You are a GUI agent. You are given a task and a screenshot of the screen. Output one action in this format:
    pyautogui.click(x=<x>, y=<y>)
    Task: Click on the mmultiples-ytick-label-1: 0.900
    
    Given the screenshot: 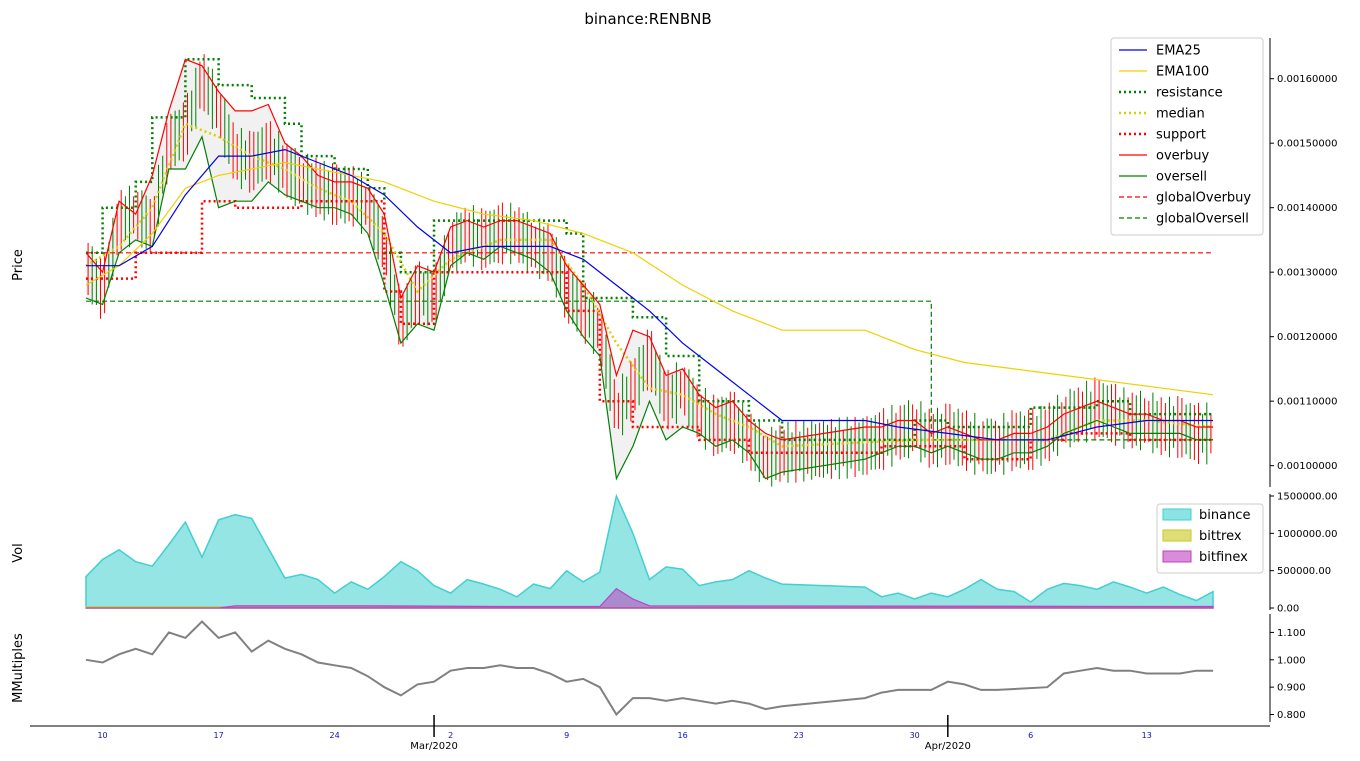 What is the action you would take?
    pyautogui.click(x=1291, y=688)
    